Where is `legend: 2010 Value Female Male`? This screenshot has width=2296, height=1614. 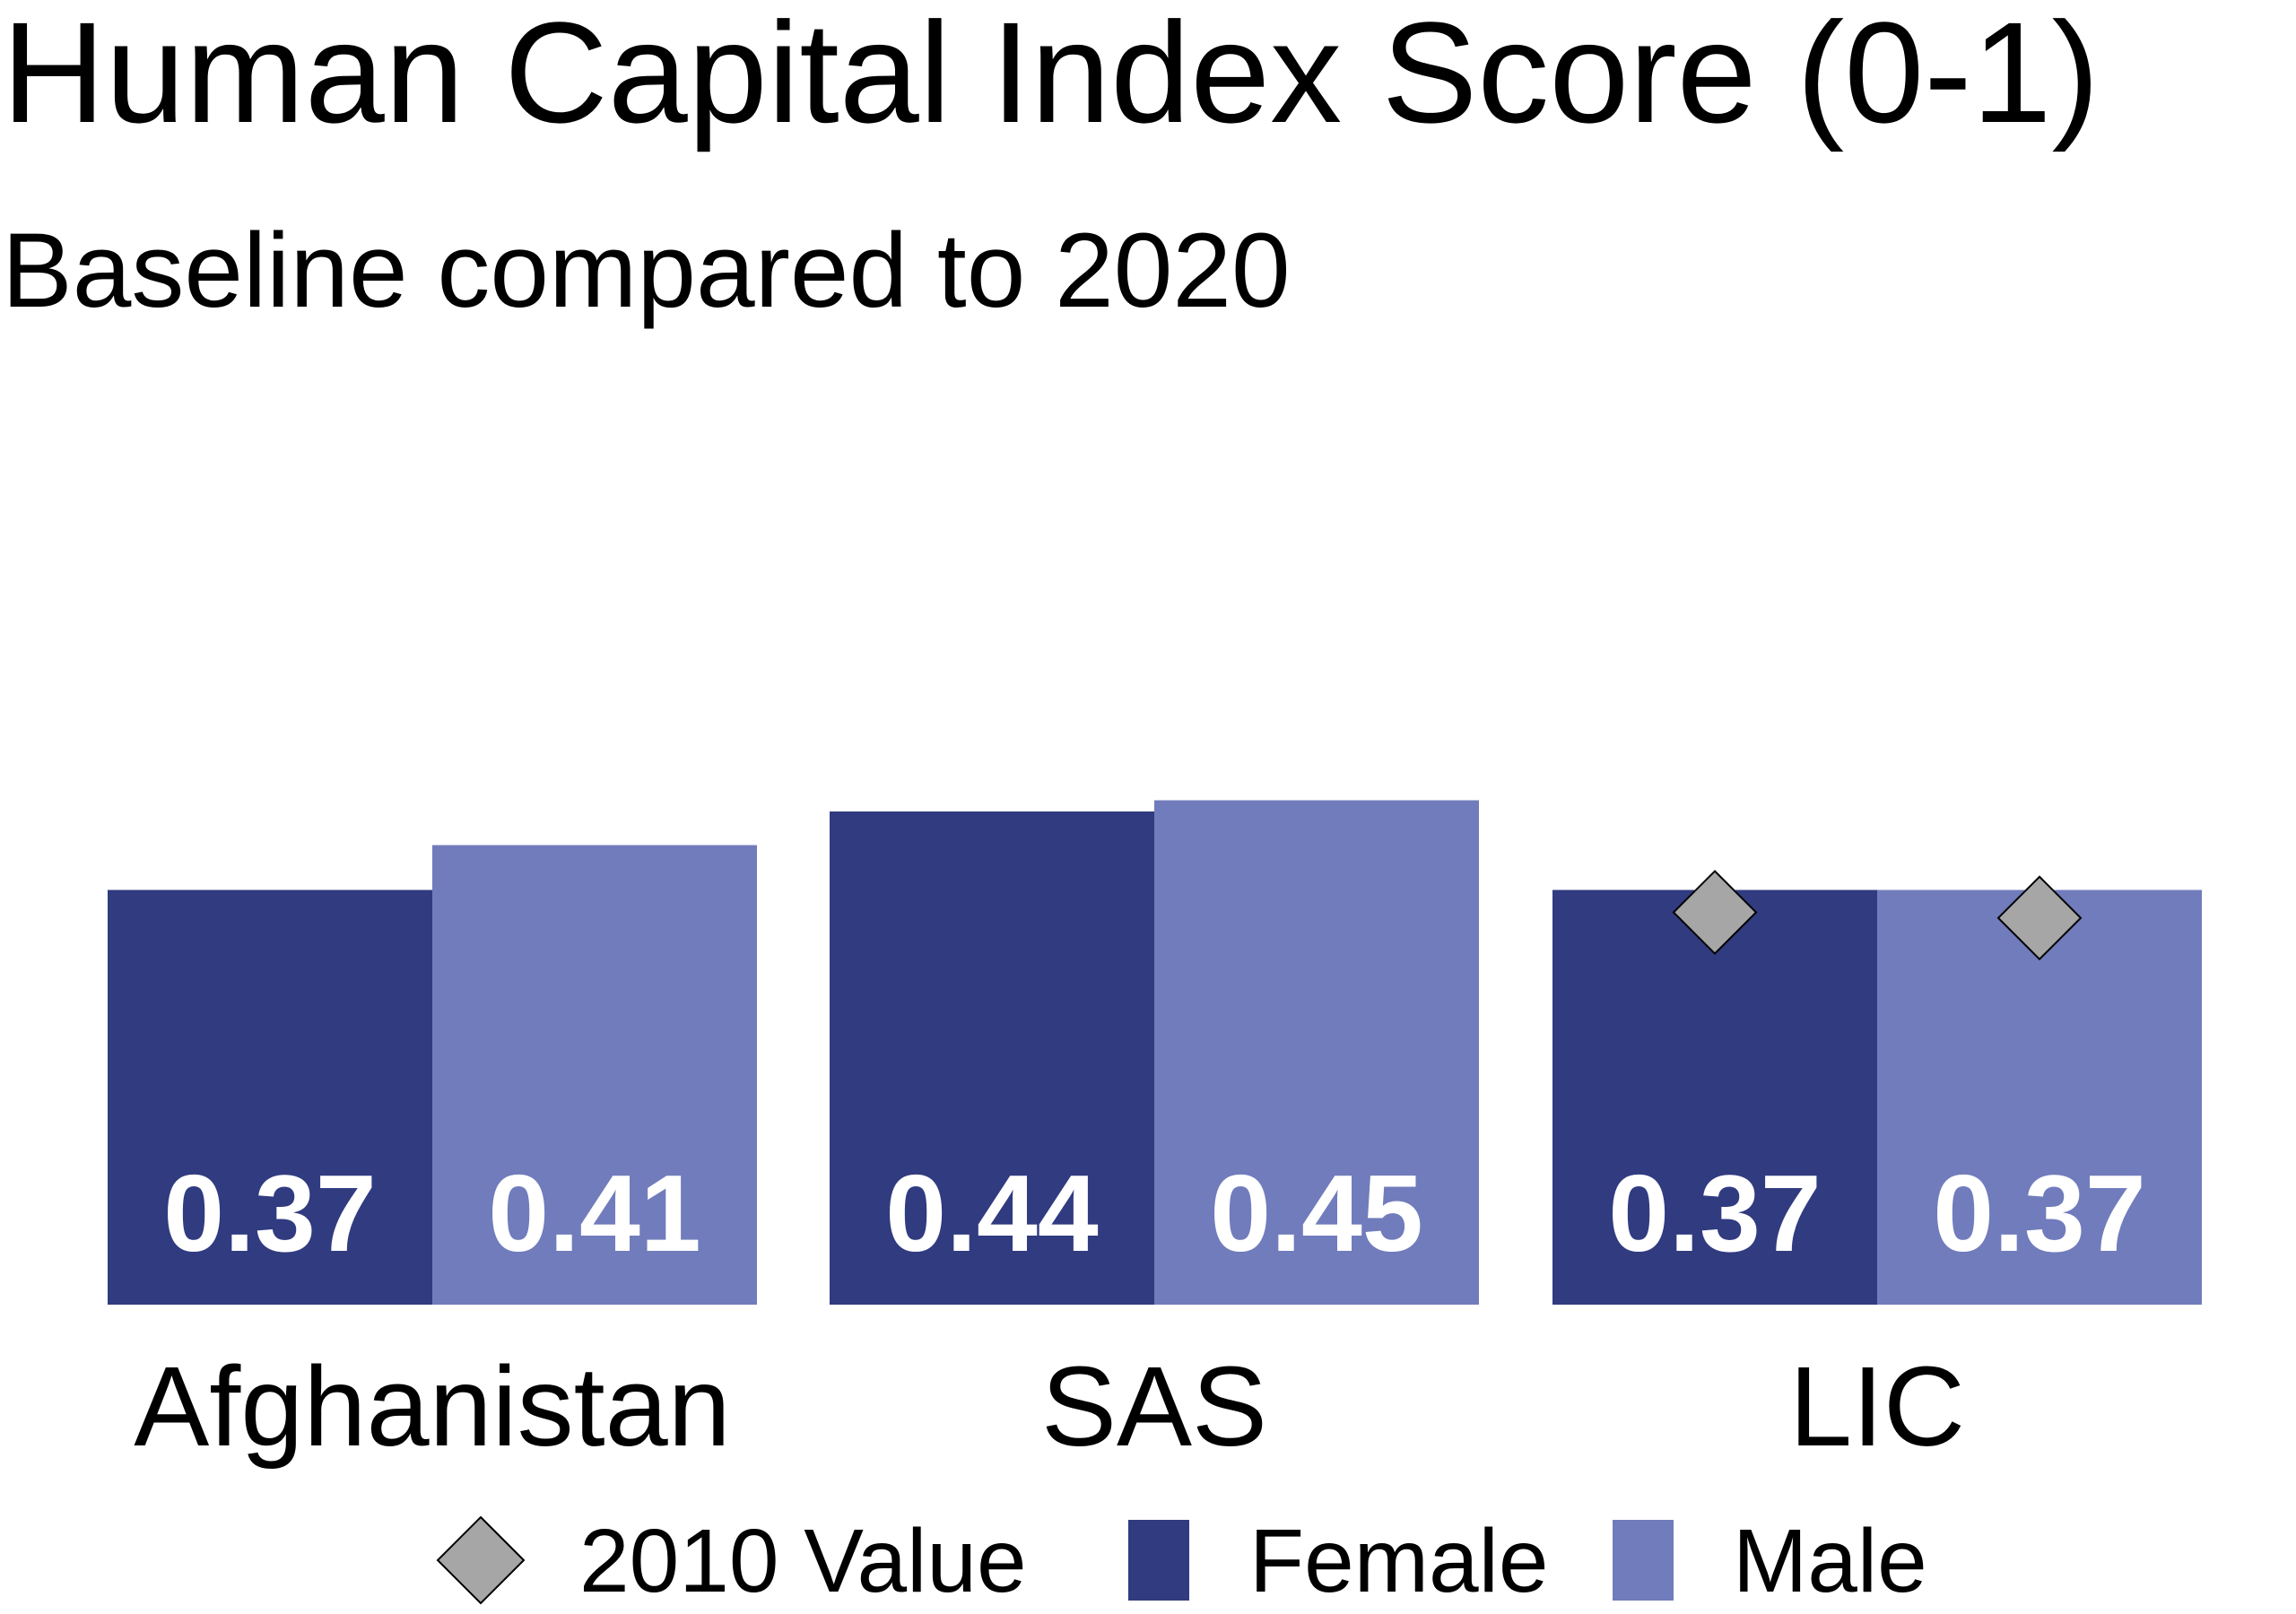 legend: 2010 Value Female Male is located at coordinates (1181, 1561).